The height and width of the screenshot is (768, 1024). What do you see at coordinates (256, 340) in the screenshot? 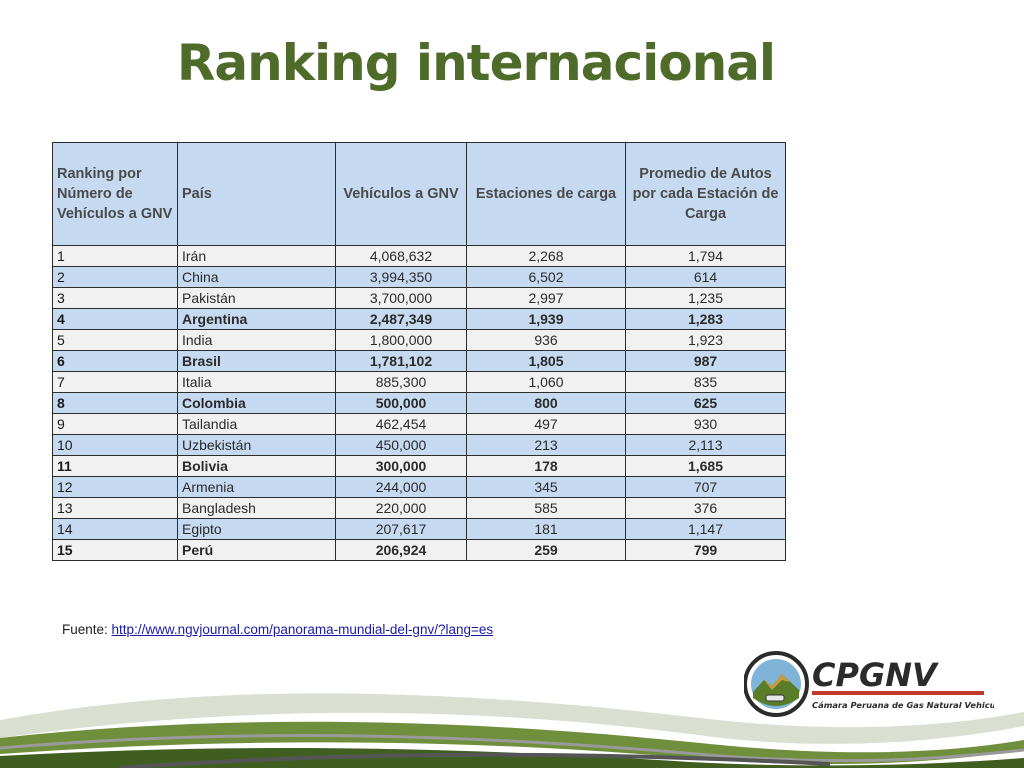
I see `cell-country: India` at bounding box center [256, 340].